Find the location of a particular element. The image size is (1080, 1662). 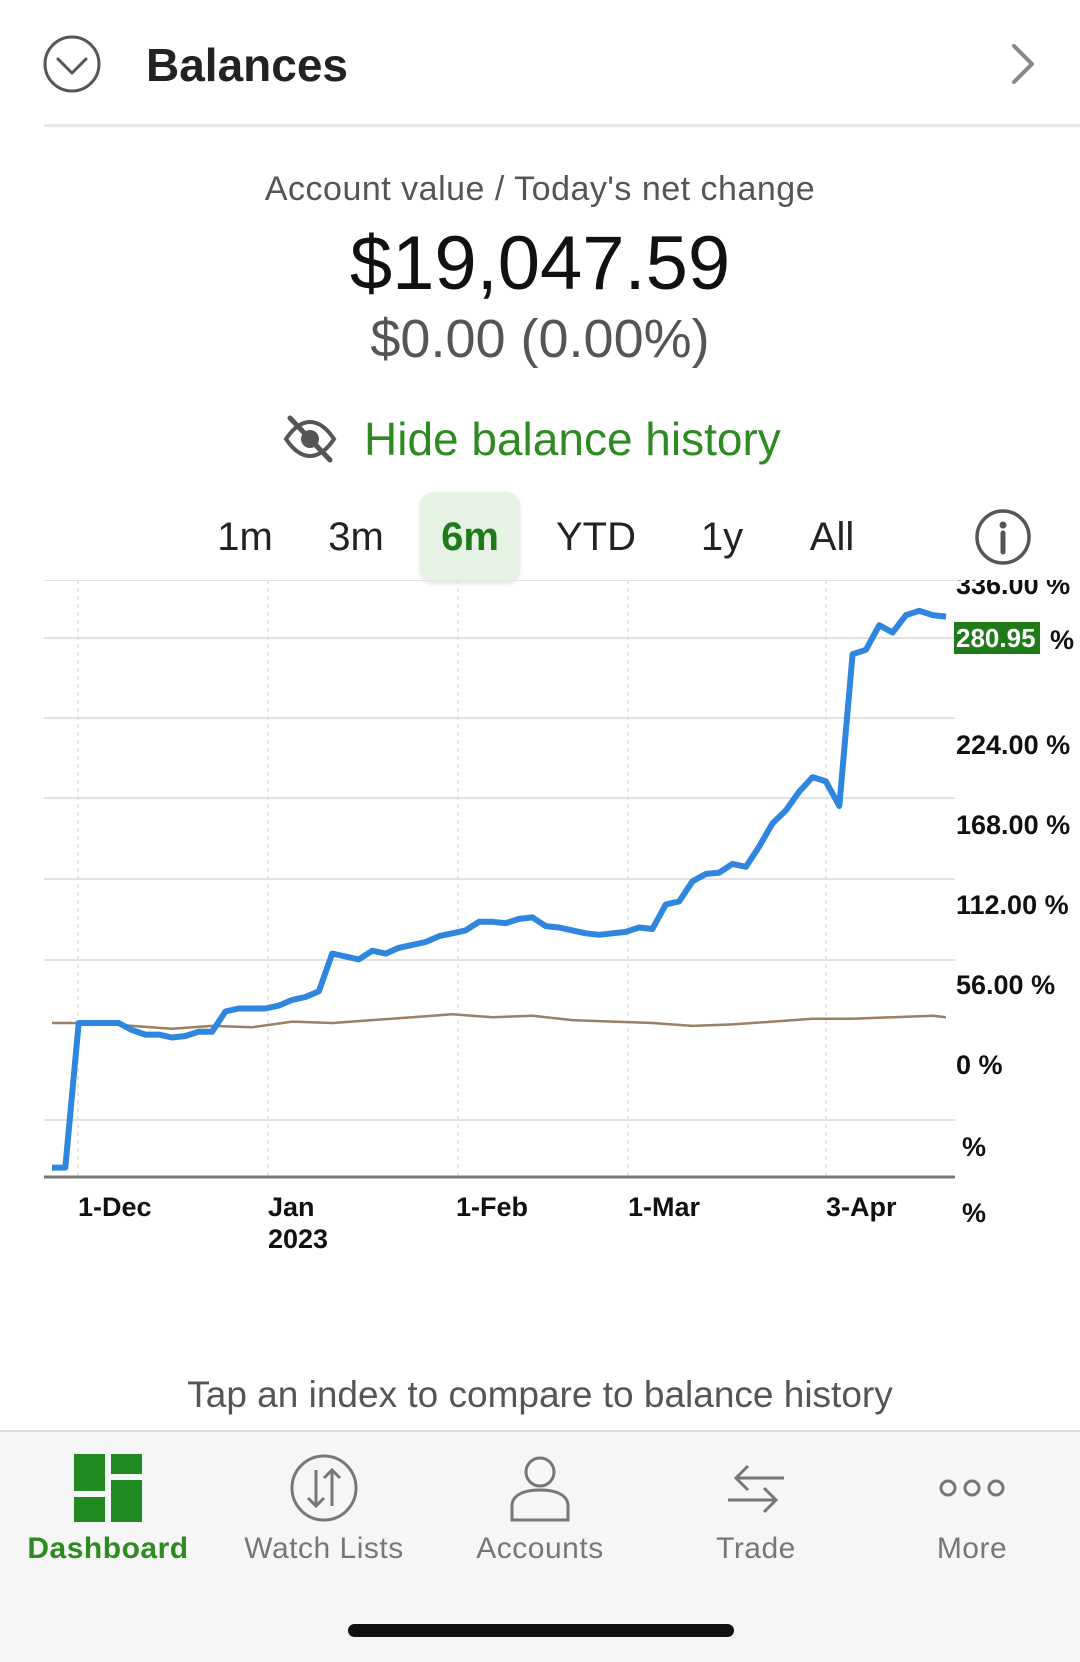

y-tick-label: 224.00 % is located at coordinates (1013, 745).